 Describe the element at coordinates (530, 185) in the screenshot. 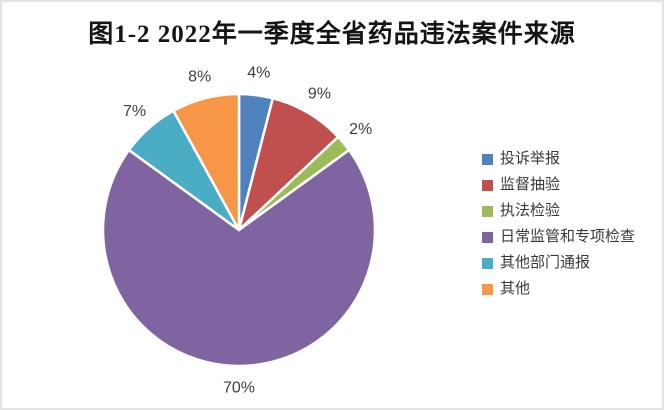

I see `legend-label: 监督抽验` at that location.